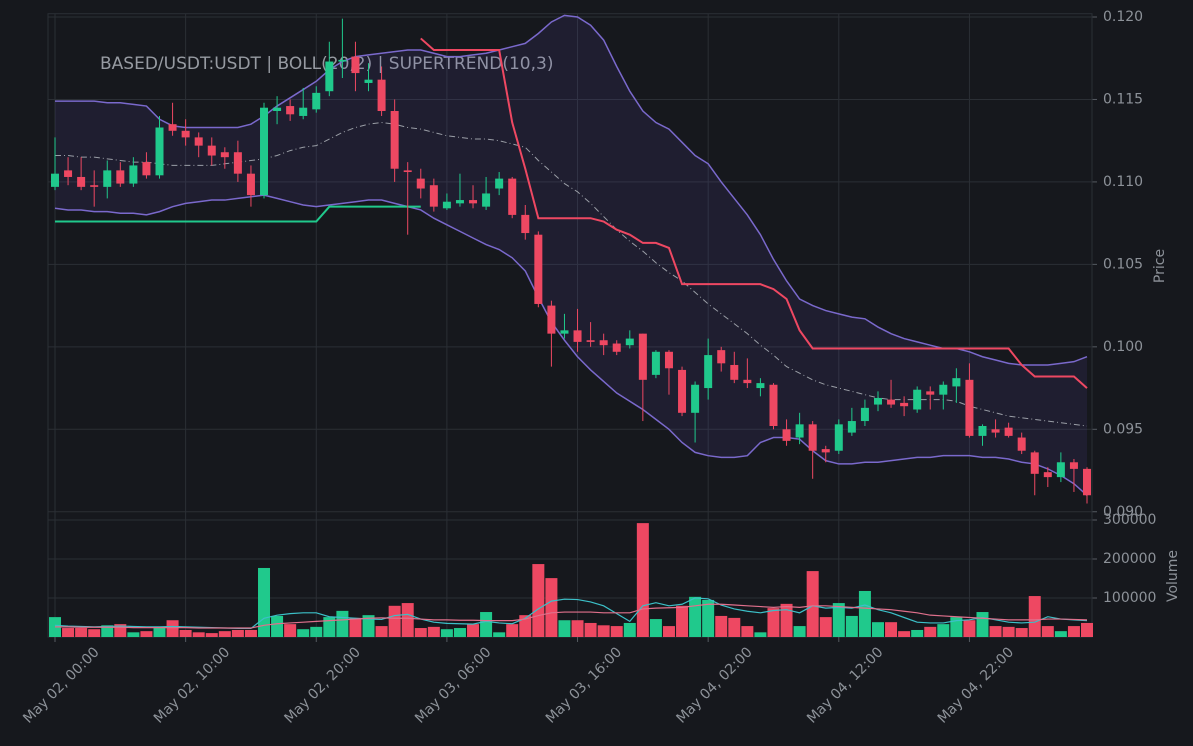 This screenshot has width=1193, height=746. Describe the element at coordinates (1123, 512) in the screenshot. I see `y-tick-label: 0.090` at that location.